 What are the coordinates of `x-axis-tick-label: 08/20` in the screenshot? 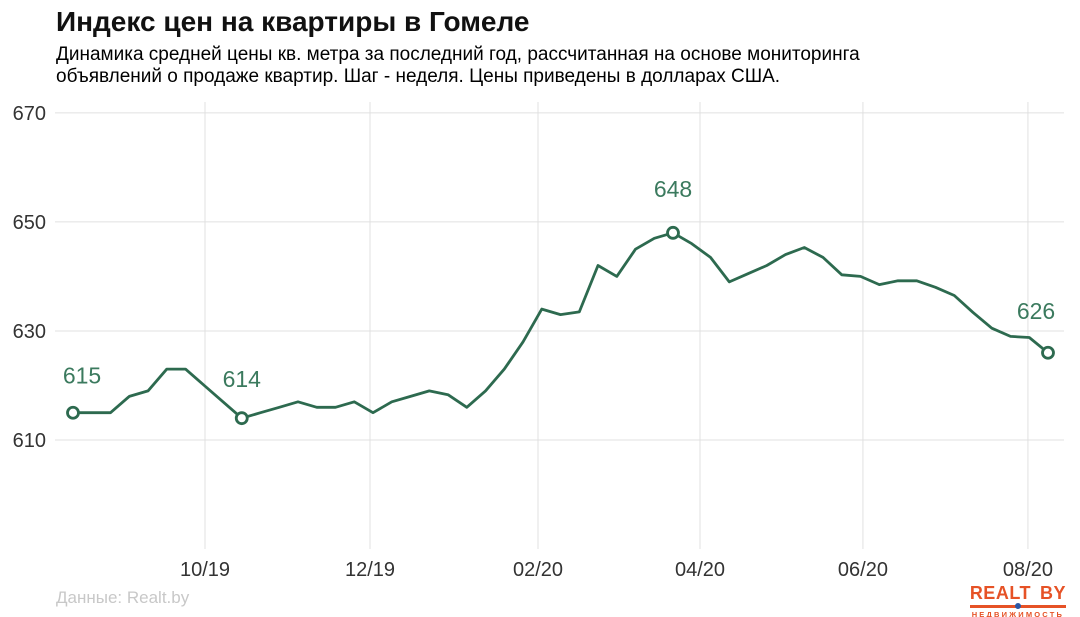 It's located at (1028, 570).